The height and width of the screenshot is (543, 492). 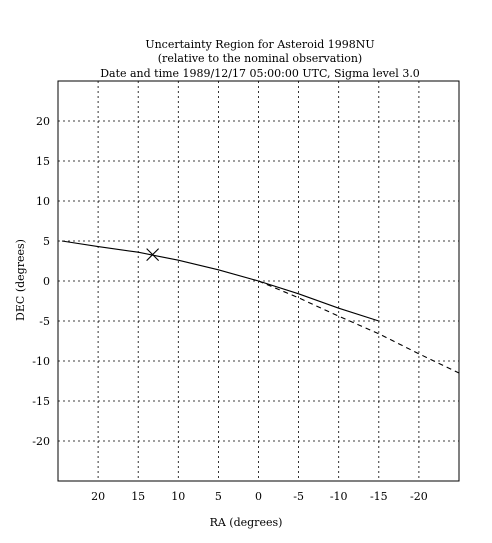 What do you see at coordinates (46, 241) in the screenshot?
I see `y-tick-label: 5` at bounding box center [46, 241].